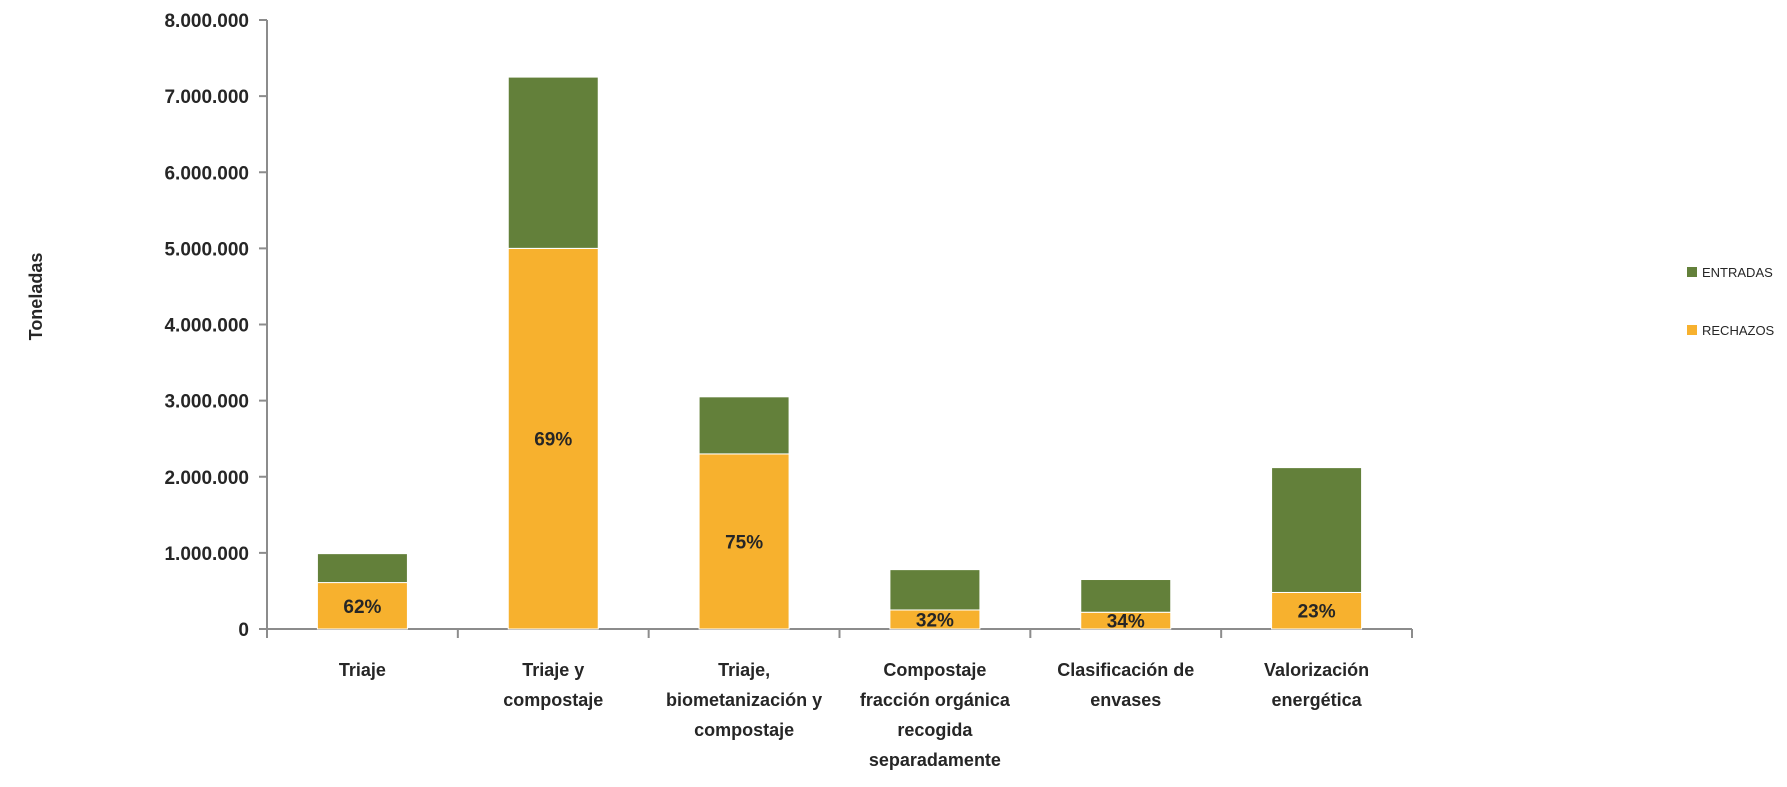 This screenshot has width=1787, height=787. Describe the element at coordinates (206, 402) in the screenshot. I see `y-tick-label: 3.000.000` at that location.